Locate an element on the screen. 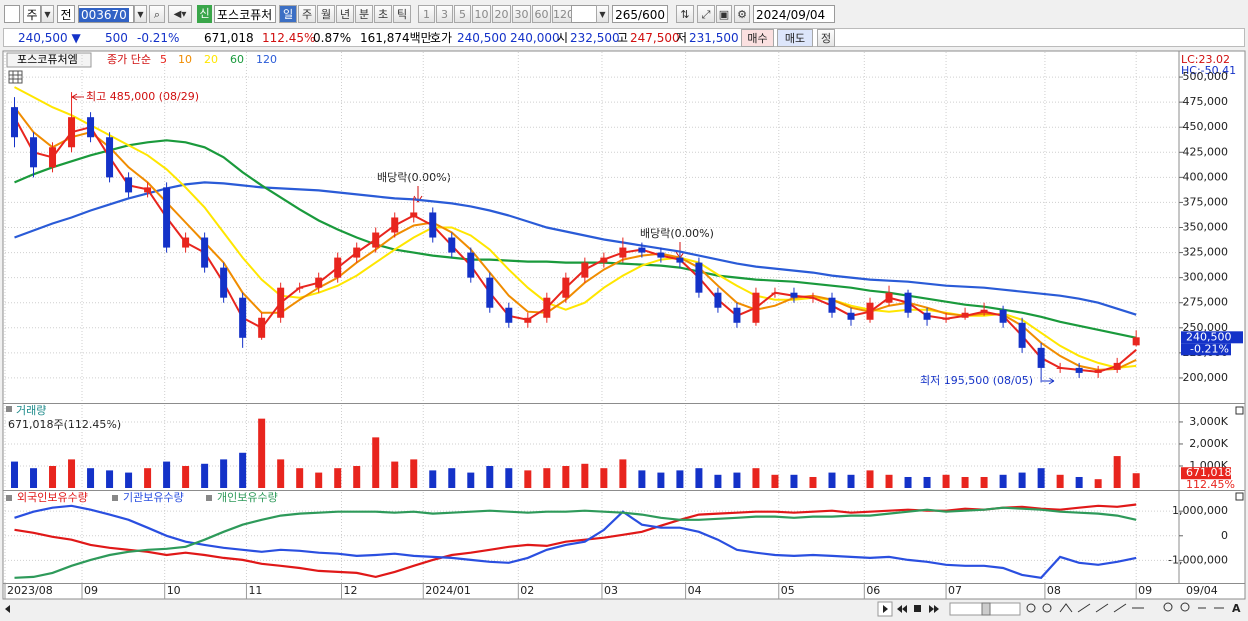  legend-label: 20 is located at coordinates (211, 59).